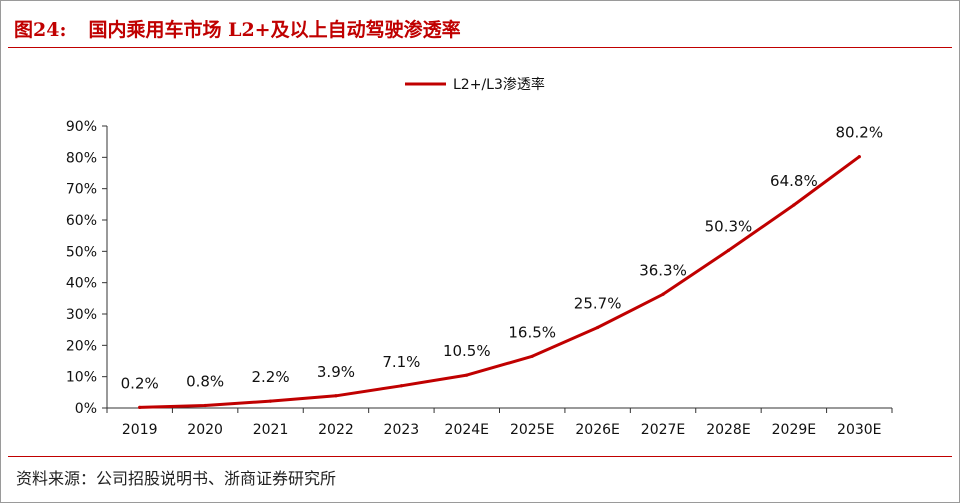  I want to click on data-label: 3.9%, so click(336, 372).